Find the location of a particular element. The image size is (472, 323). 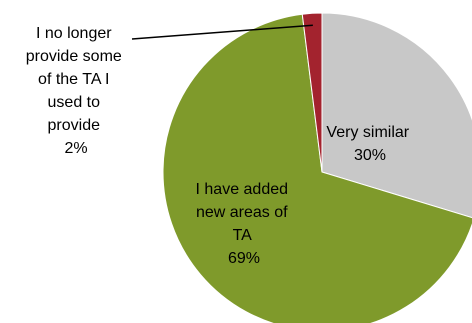

slice-label-no-longer-line-5: provide is located at coordinates (74, 125).